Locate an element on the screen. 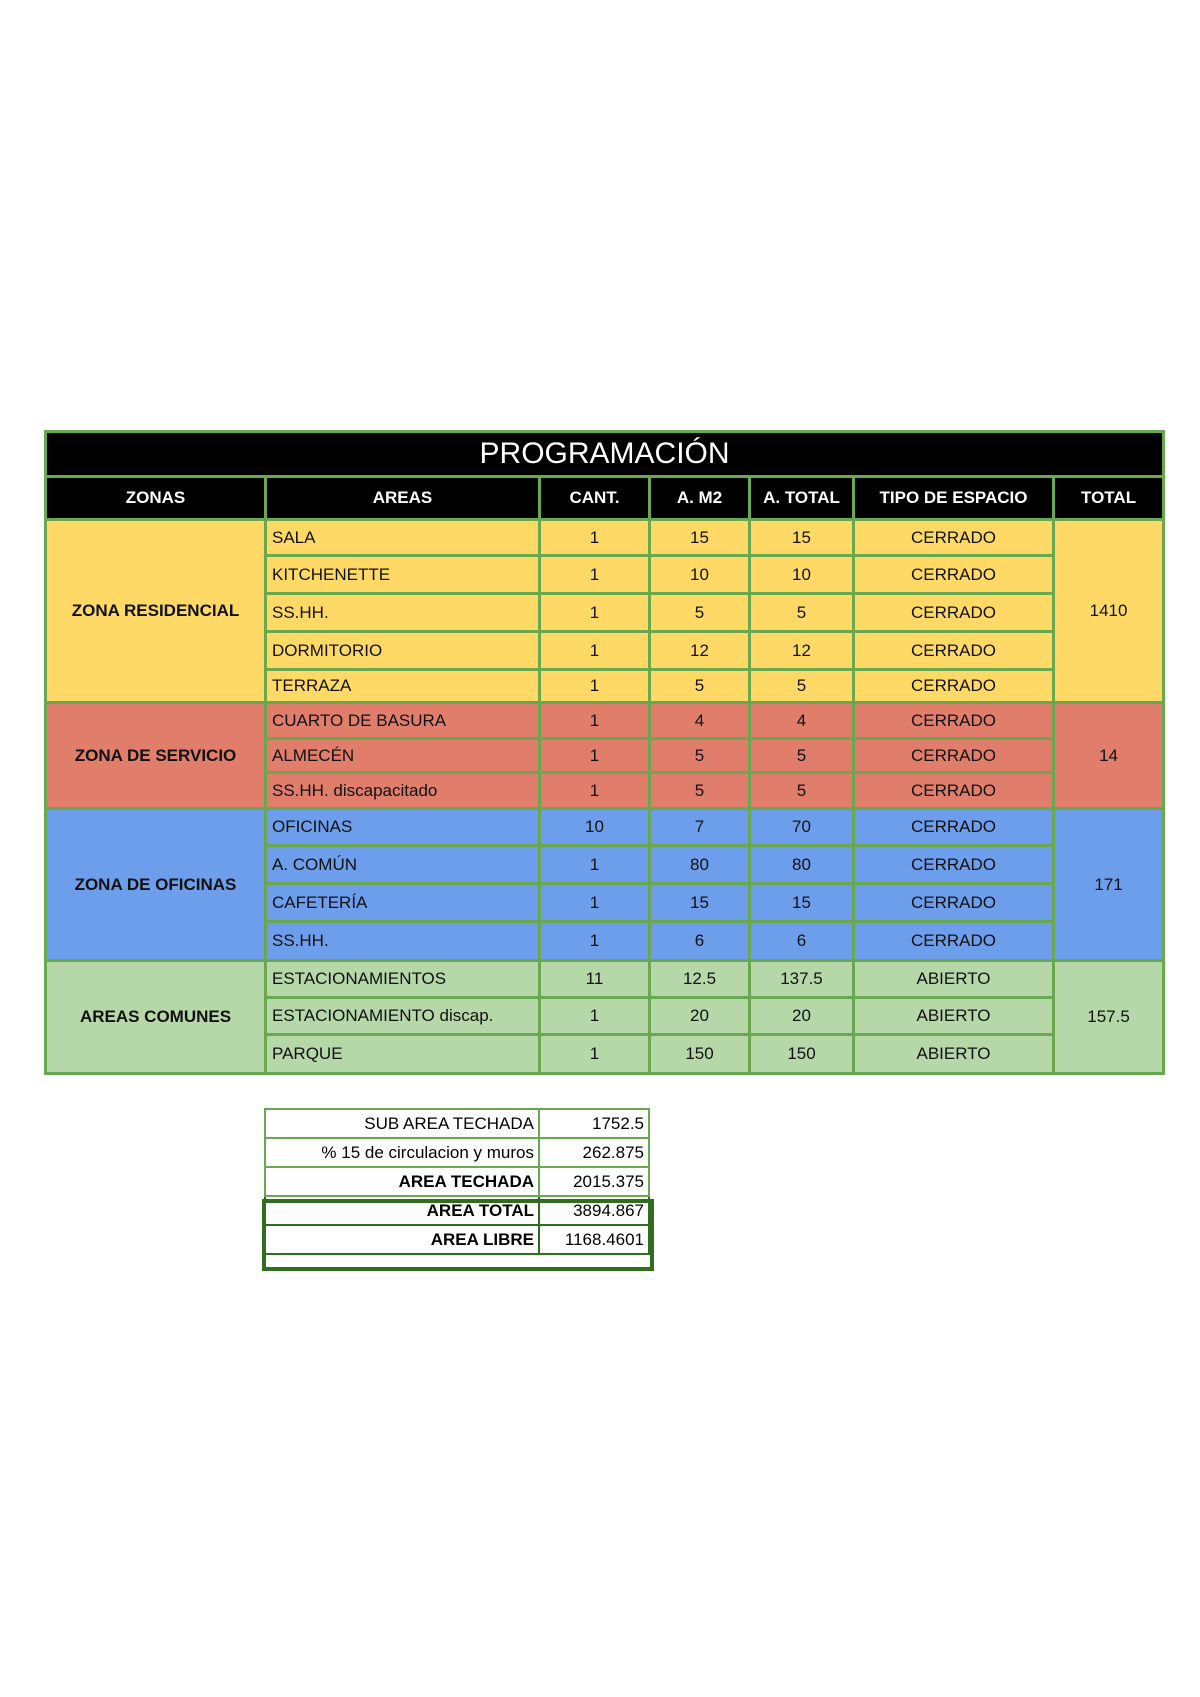  col-header: CANT. is located at coordinates (594, 498).